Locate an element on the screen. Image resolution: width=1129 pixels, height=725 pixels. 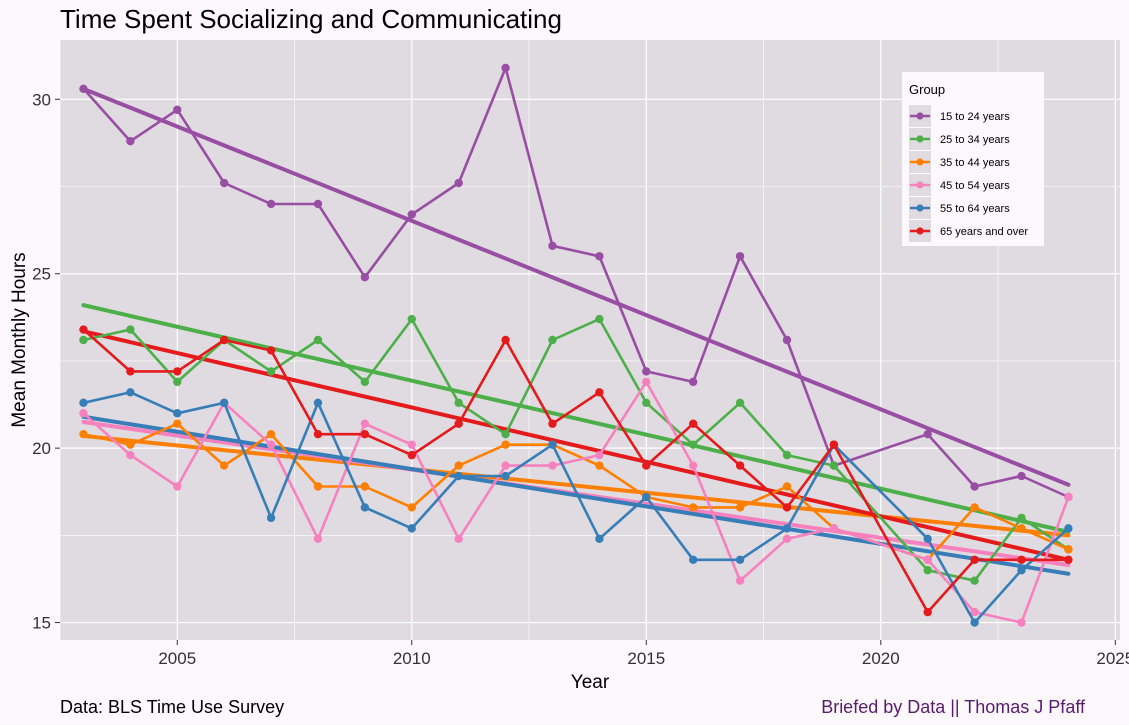
legend-label: 15 to 24 years is located at coordinates (975, 117).